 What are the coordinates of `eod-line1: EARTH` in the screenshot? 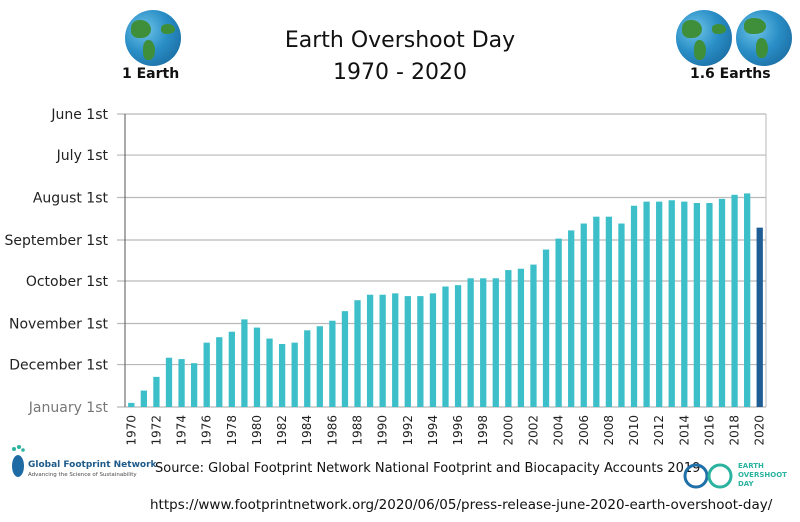 It's located at (751, 466).